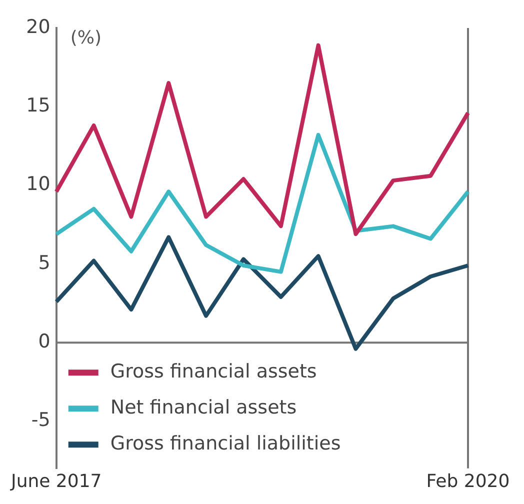 This screenshot has width=524, height=504. I want to click on y-tick-label: 0, so click(44, 341).